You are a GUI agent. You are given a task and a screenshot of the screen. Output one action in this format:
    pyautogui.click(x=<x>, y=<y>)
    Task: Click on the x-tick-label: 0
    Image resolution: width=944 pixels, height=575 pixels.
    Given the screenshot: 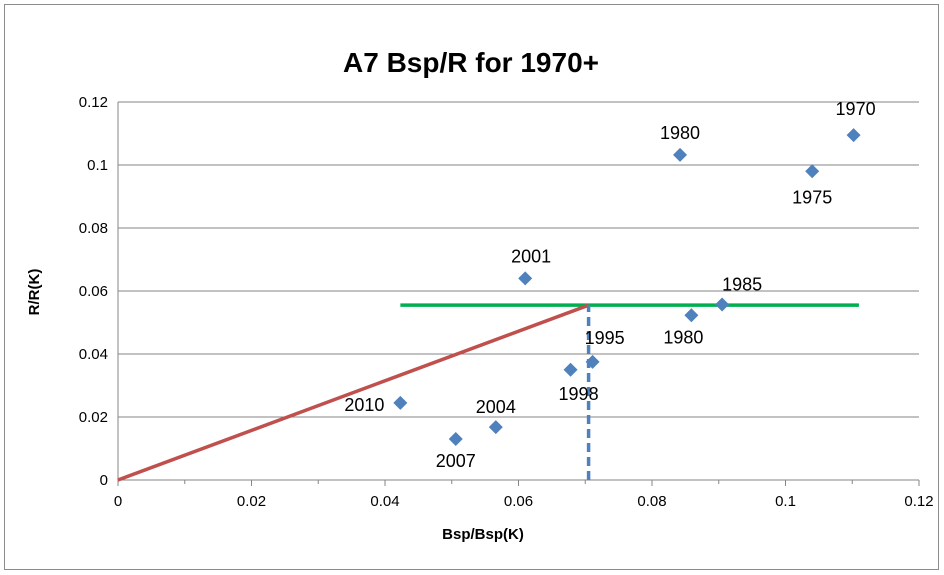 What is the action you would take?
    pyautogui.click(x=118, y=501)
    